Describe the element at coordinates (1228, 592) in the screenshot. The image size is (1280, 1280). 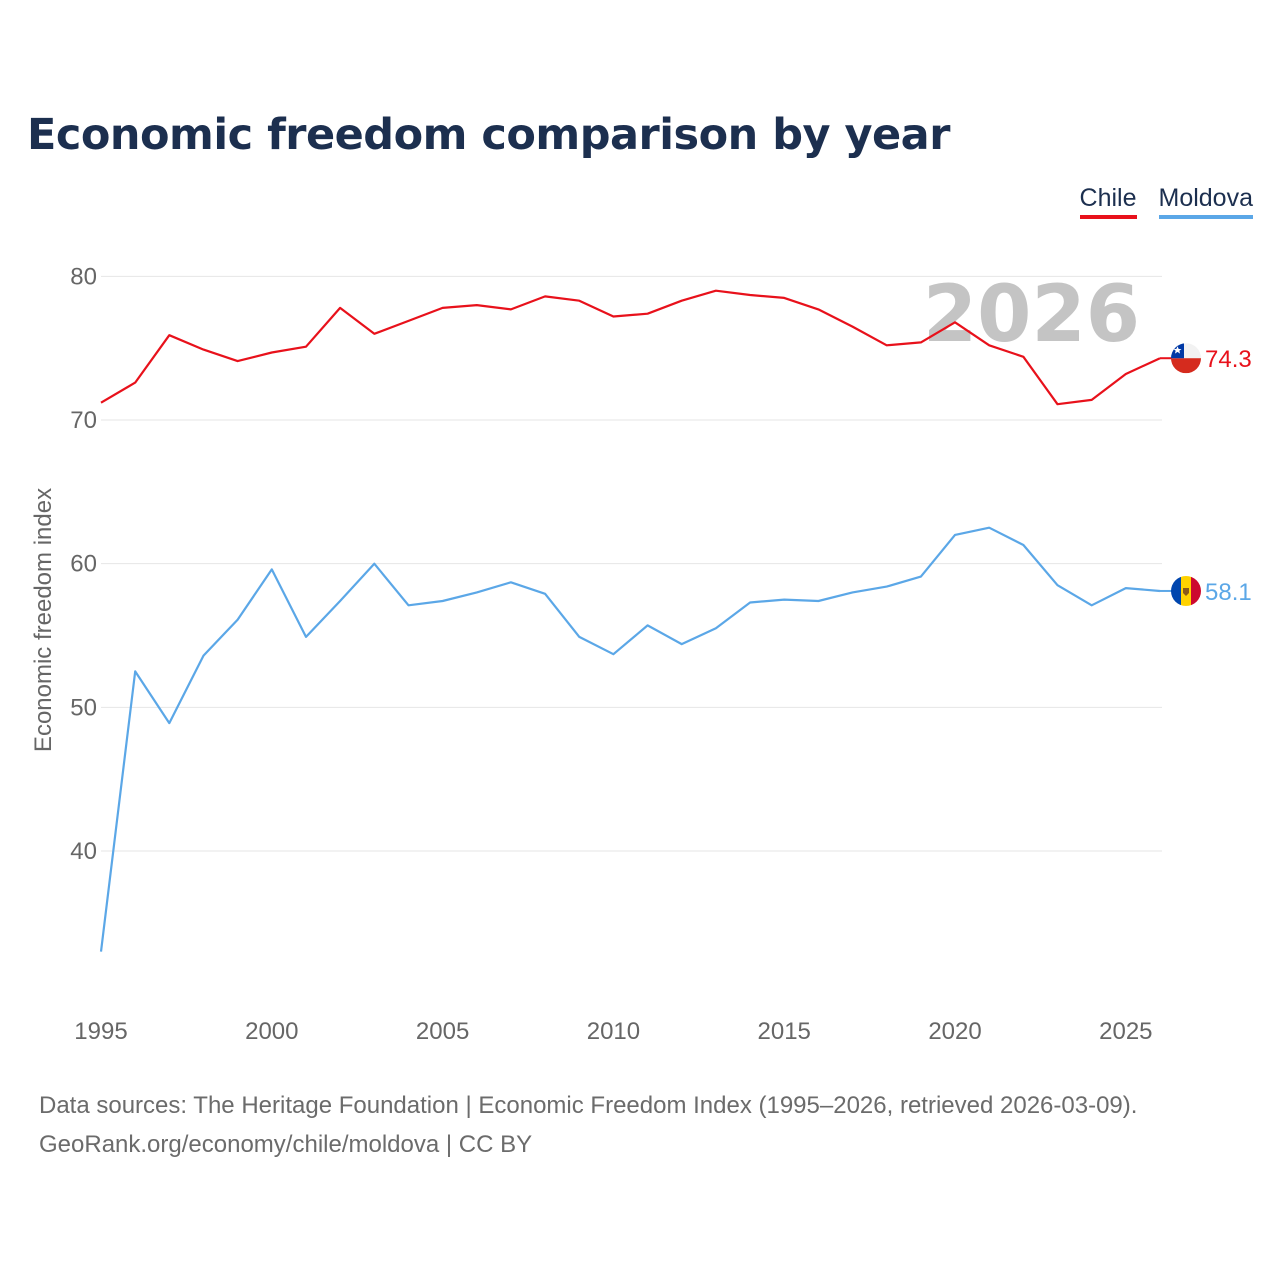
I see `end-value-label-moldova: 58.1` at that location.